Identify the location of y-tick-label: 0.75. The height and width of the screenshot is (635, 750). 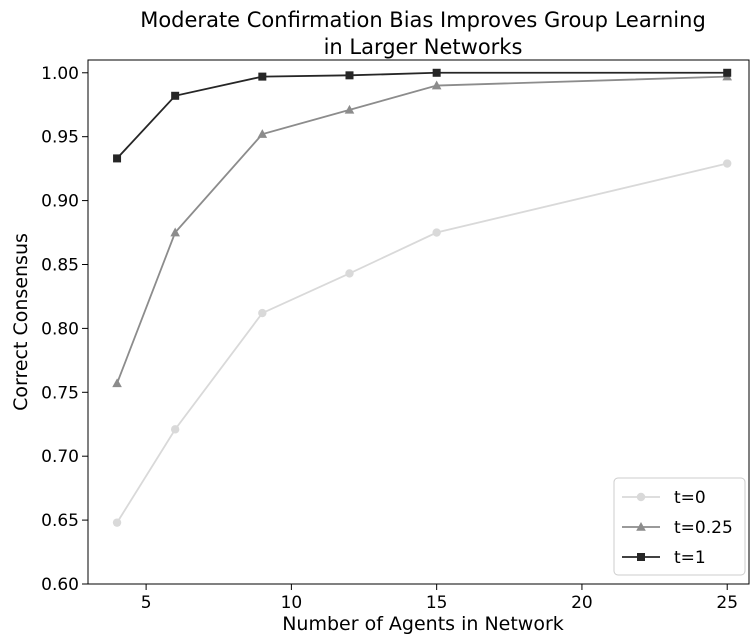
(60, 393).